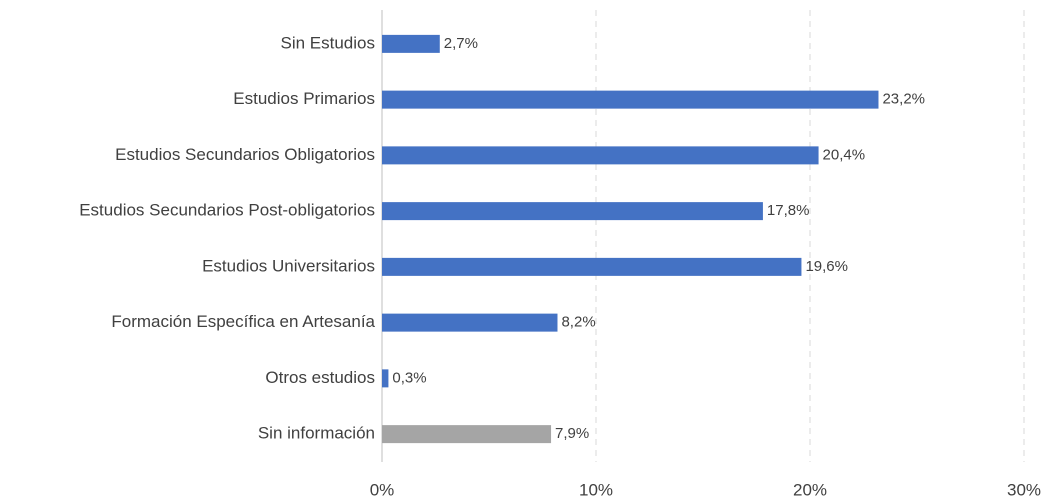 The width and height of the screenshot is (1050, 502). What do you see at coordinates (826, 266) in the screenshot?
I see `data-label: 19,6%` at bounding box center [826, 266].